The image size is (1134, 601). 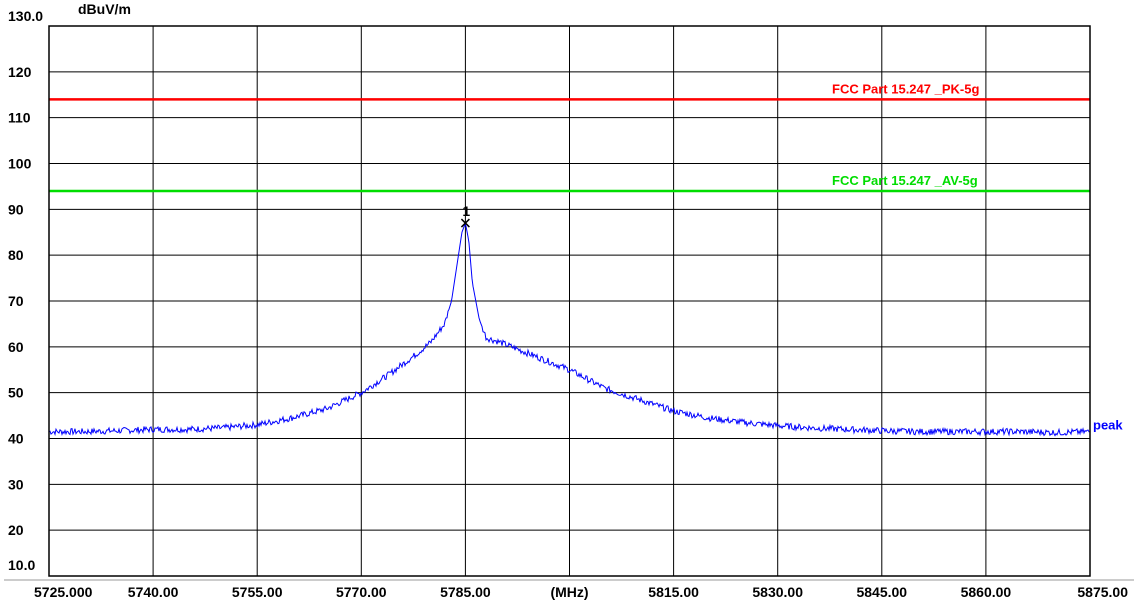 I want to click on y-tick-label: 120, so click(x=20, y=72).